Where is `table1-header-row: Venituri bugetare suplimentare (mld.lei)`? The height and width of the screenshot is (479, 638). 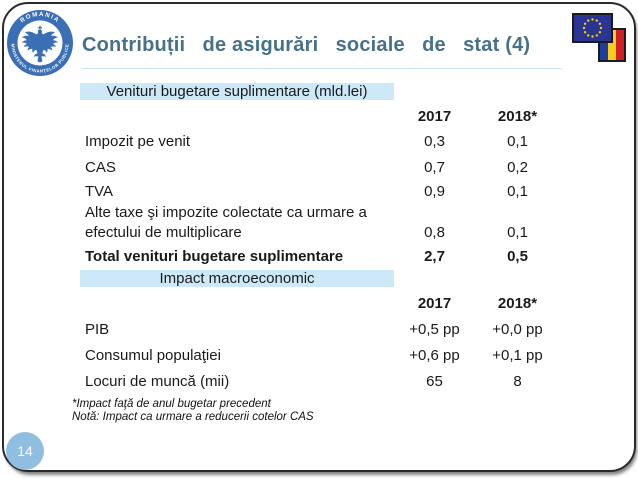 table1-header-row: Venituri bugetare suplimentare (mld.lei) is located at coordinates (320, 91).